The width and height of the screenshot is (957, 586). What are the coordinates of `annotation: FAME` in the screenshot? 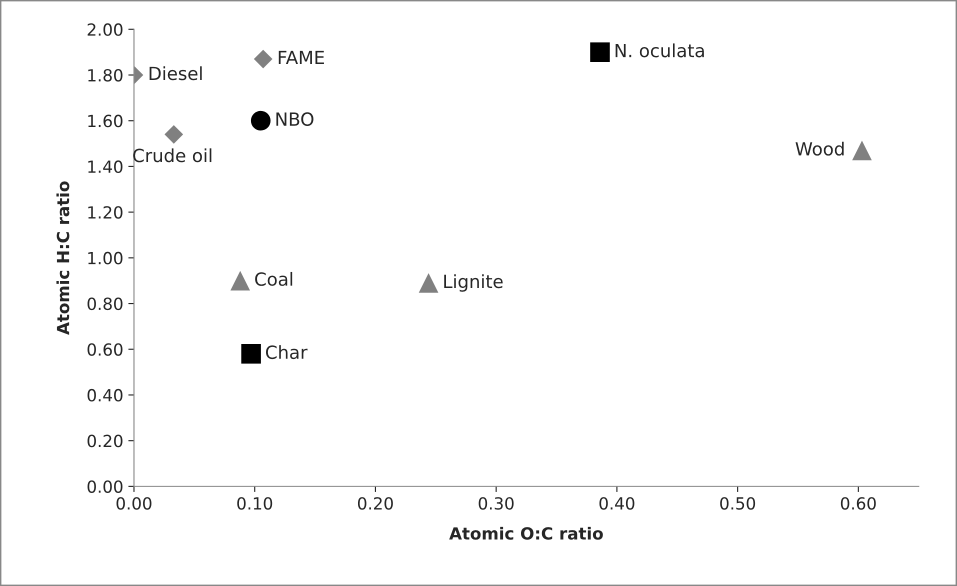 It's located at (301, 57).